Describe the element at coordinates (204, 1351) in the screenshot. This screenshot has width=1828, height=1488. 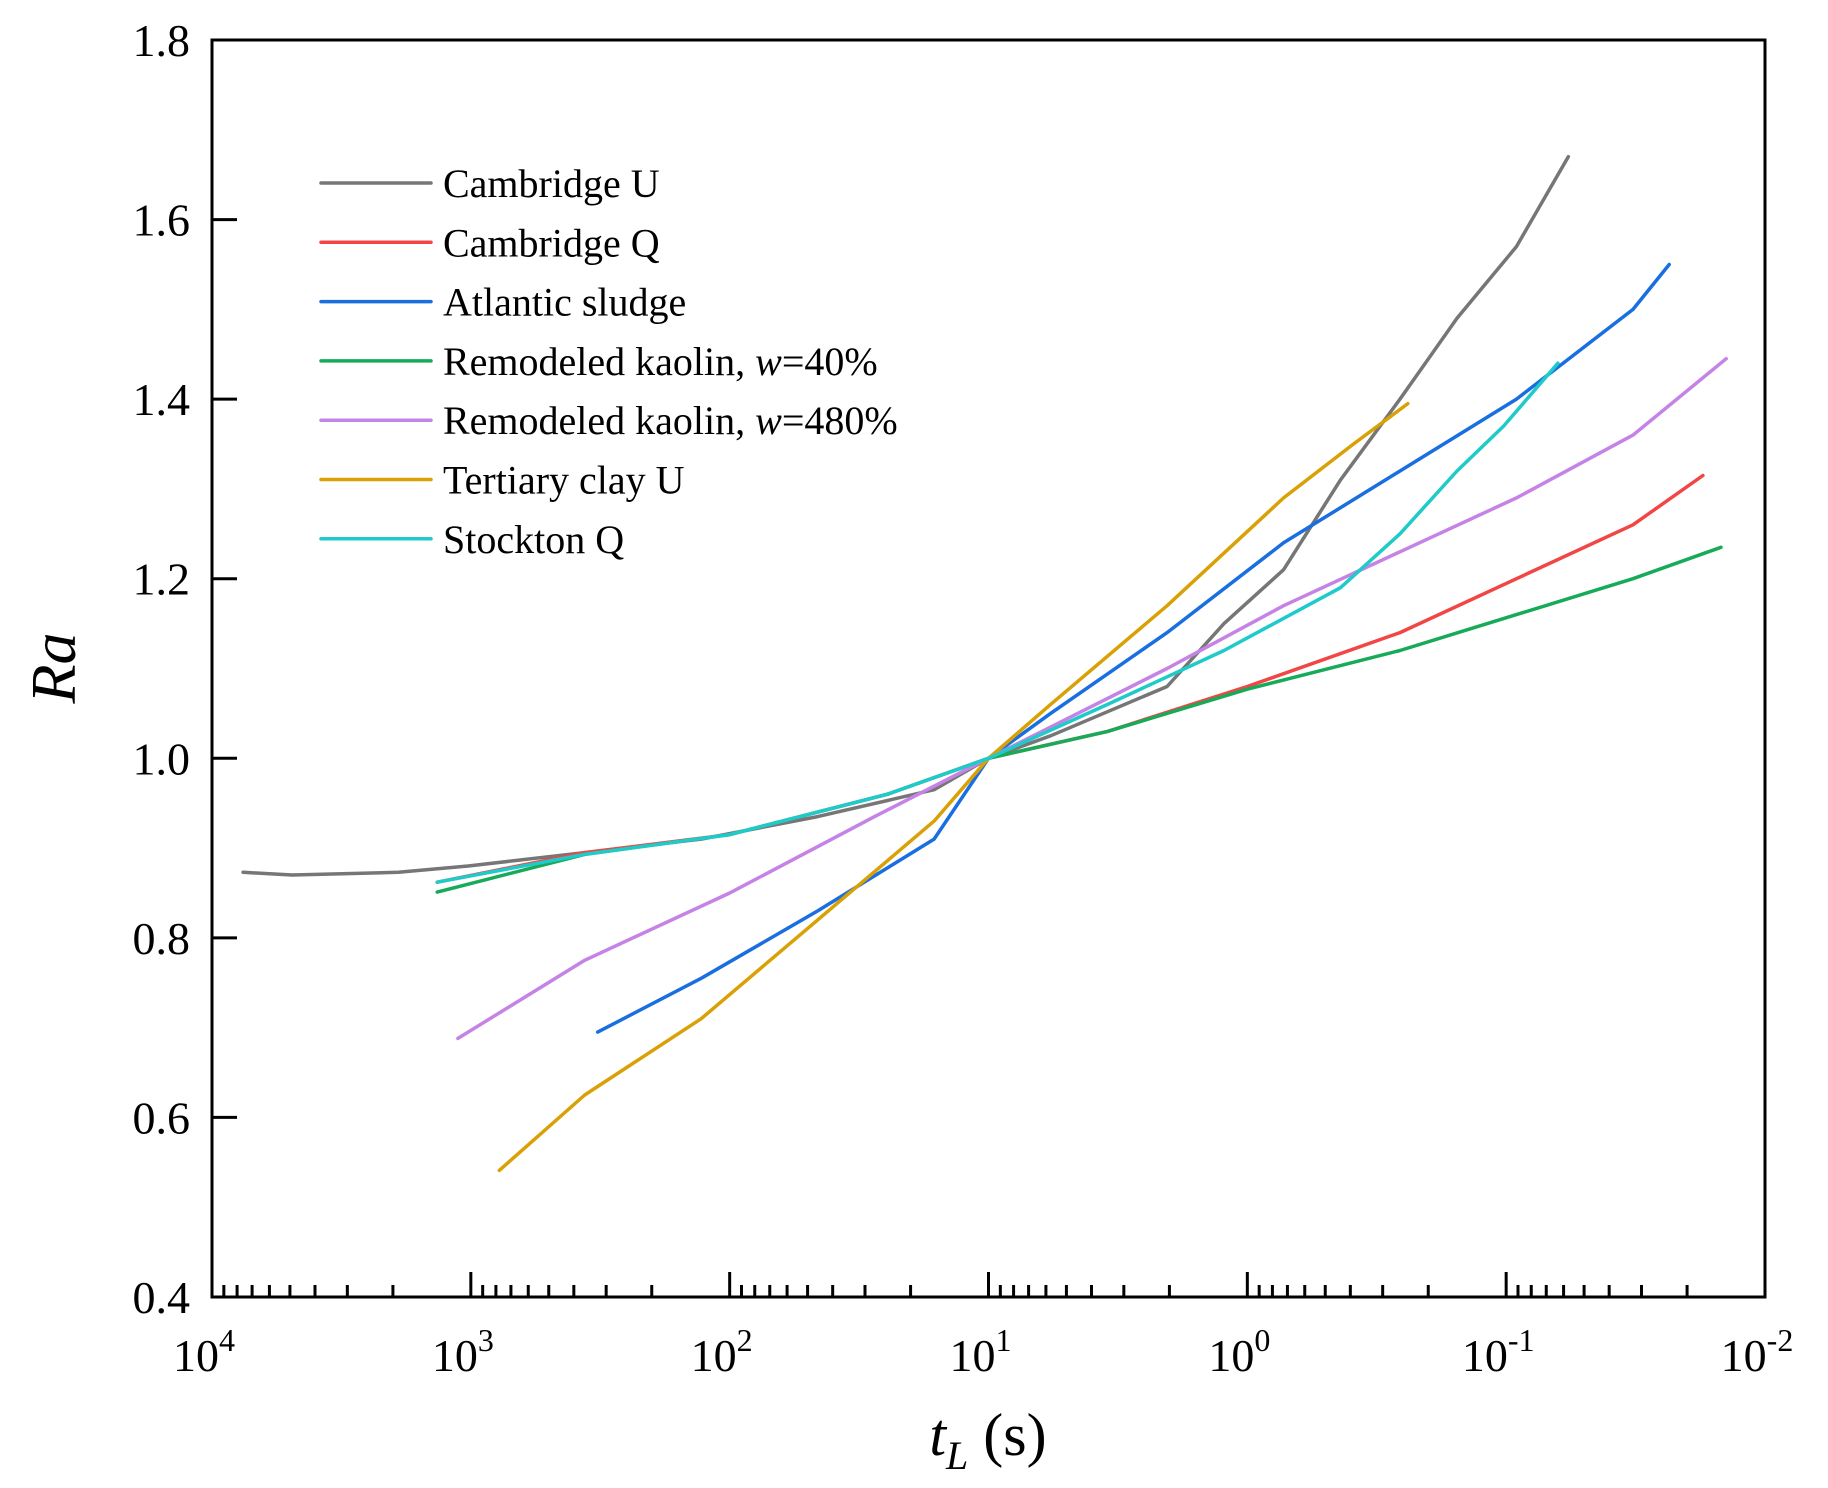
I see `x-tick-label: 10⁴` at that location.